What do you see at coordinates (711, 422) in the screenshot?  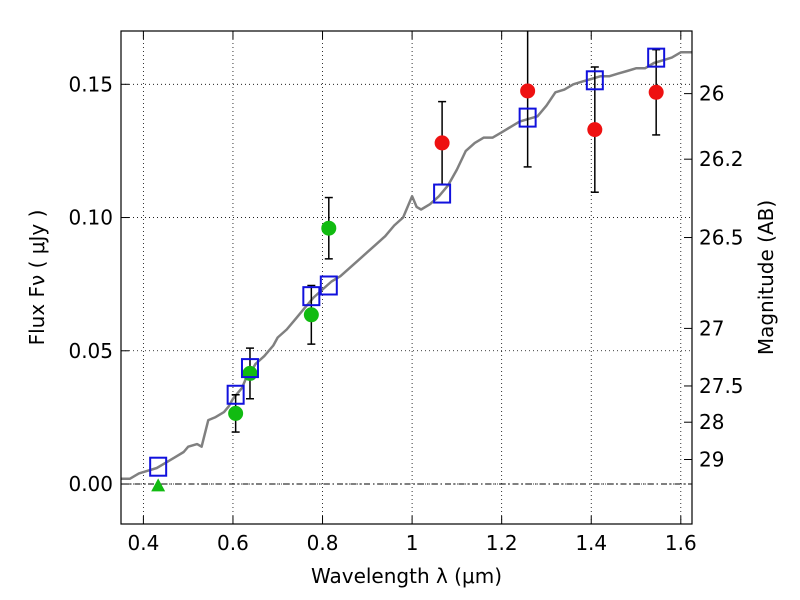 I see `right-tick-label: 28` at bounding box center [711, 422].